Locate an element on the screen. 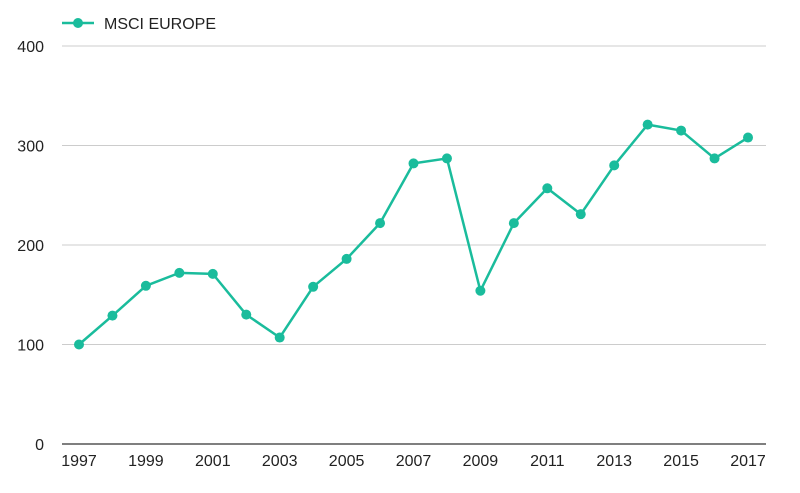  data-point-1999 is located at coordinates (145, 285).